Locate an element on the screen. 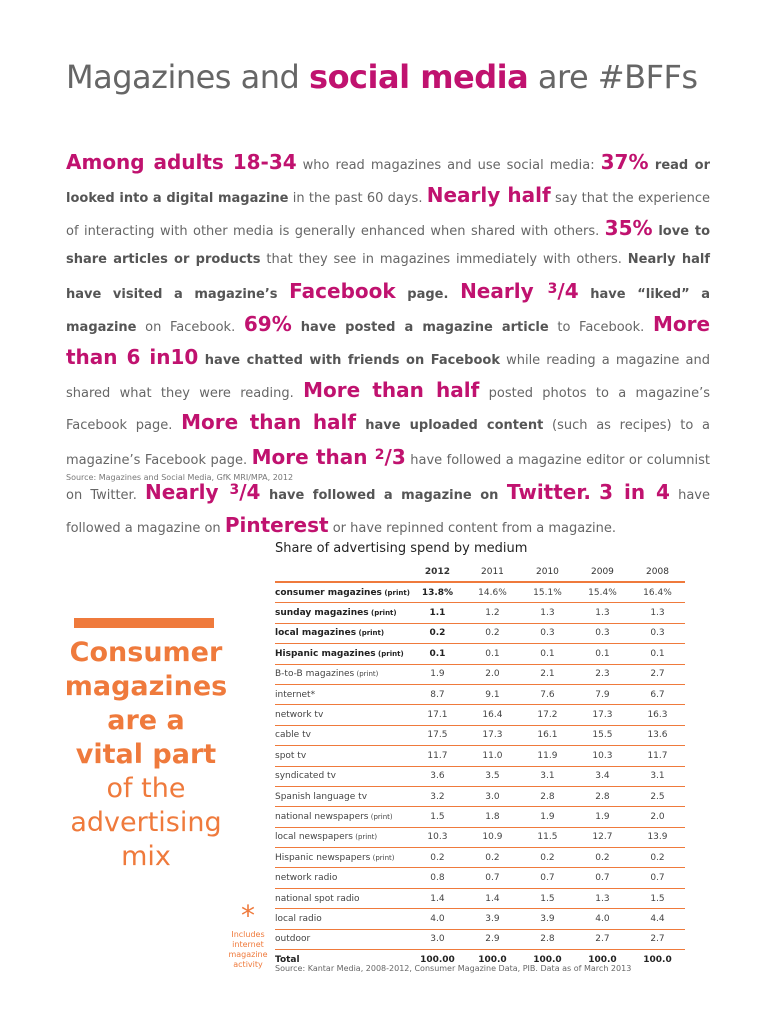 This screenshot has width=768, height=1024. year-header: 2011 is located at coordinates (492, 572).